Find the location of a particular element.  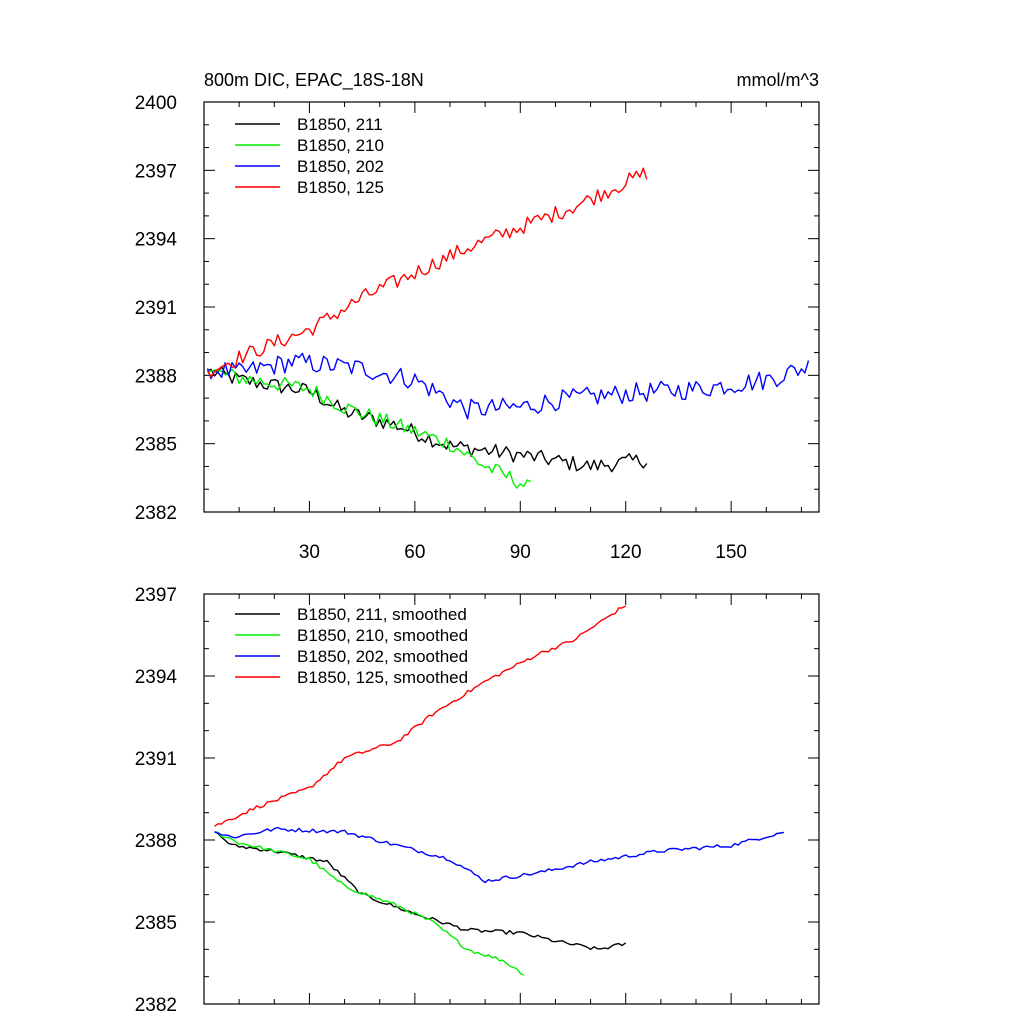

legend-label: B1850, 202 is located at coordinates (340, 166).